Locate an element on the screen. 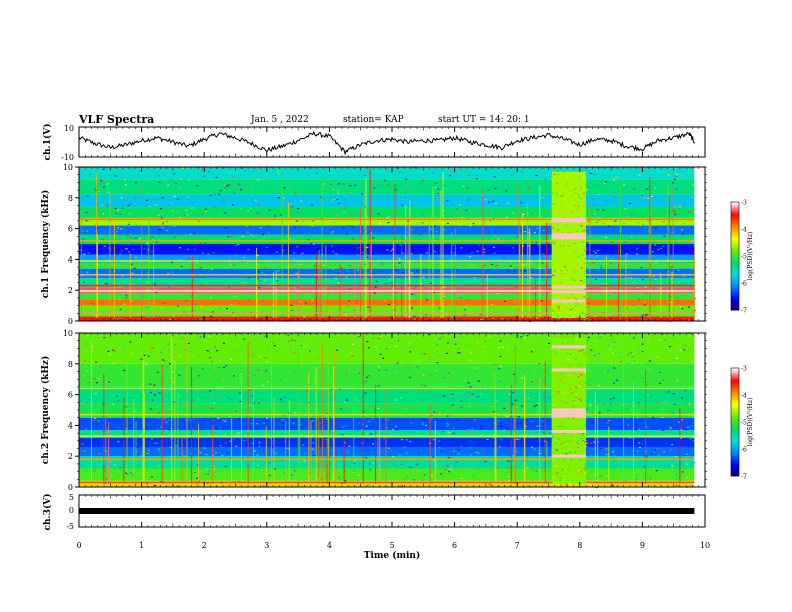  ch1-spec-band is located at coordinates (387, 273).